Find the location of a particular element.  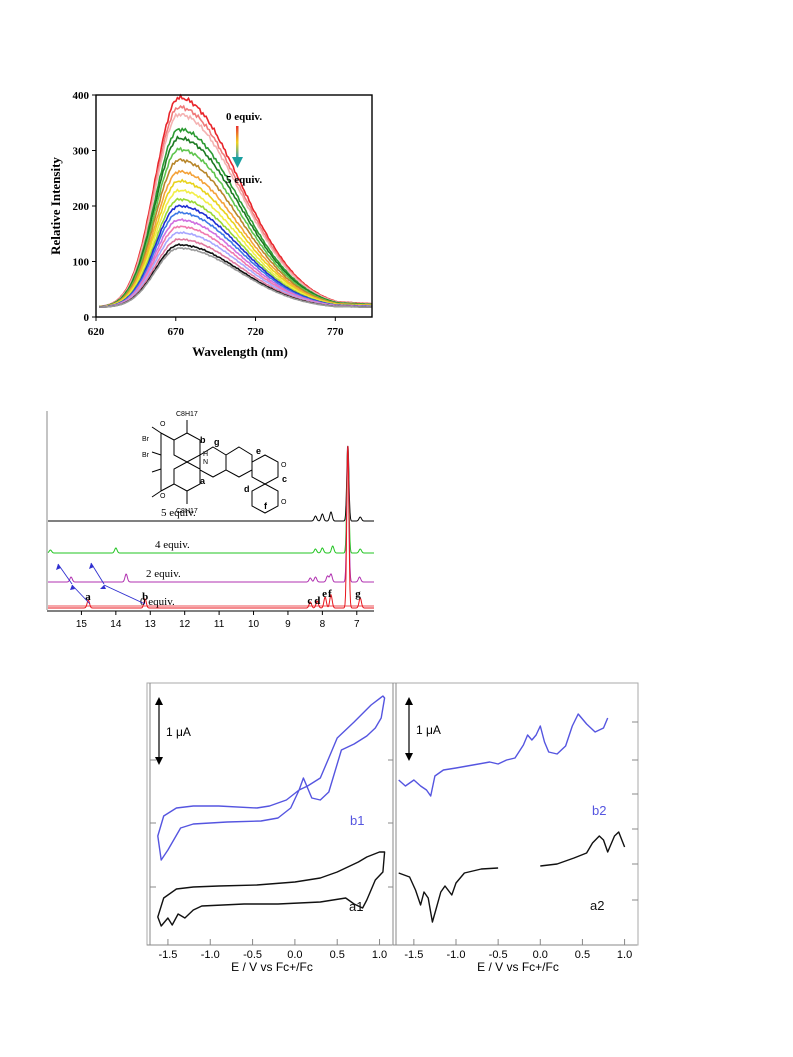

nmr-x-axis: 15 14 13 12 11 10 9 8 7 is located at coordinates (218, 620).